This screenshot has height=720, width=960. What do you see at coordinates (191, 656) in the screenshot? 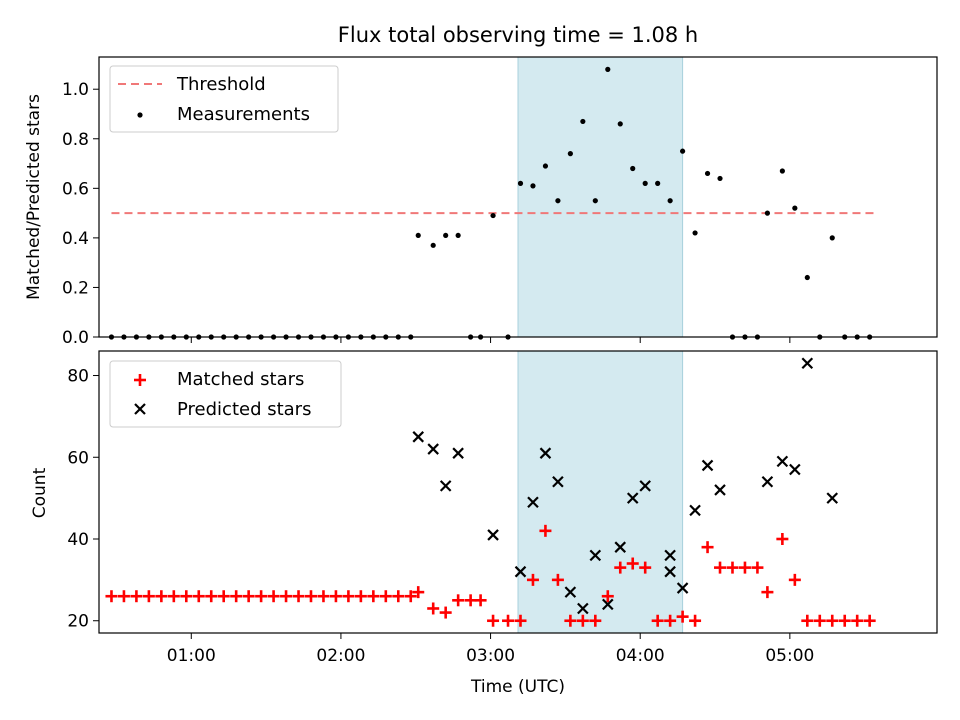
I see `x-tick-label: 01:00` at bounding box center [191, 656].